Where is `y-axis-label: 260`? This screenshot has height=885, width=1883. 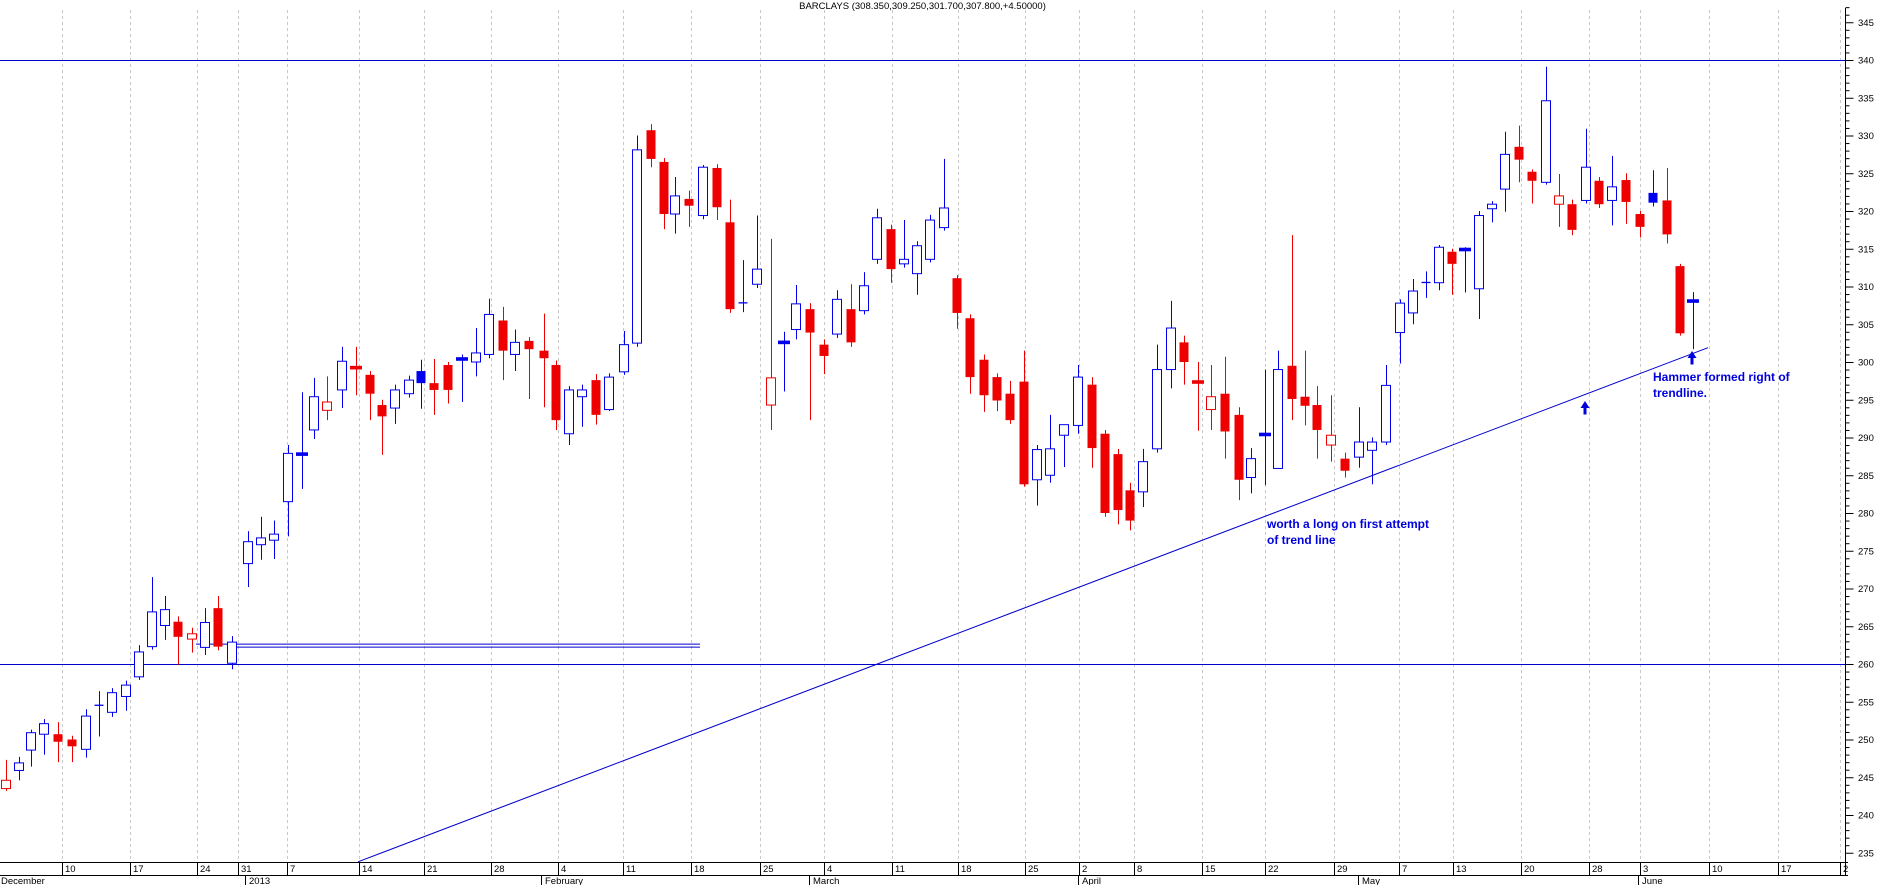 y-axis-label: 260 is located at coordinates (1866, 665).